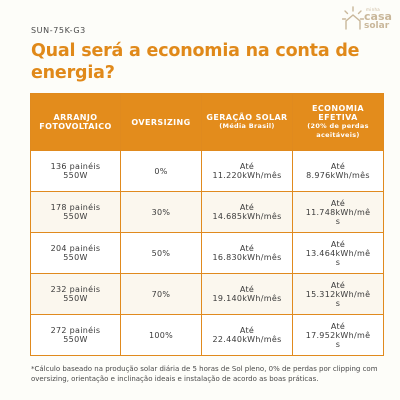  I want to click on cell-oversizing: 100%, so click(161, 335).